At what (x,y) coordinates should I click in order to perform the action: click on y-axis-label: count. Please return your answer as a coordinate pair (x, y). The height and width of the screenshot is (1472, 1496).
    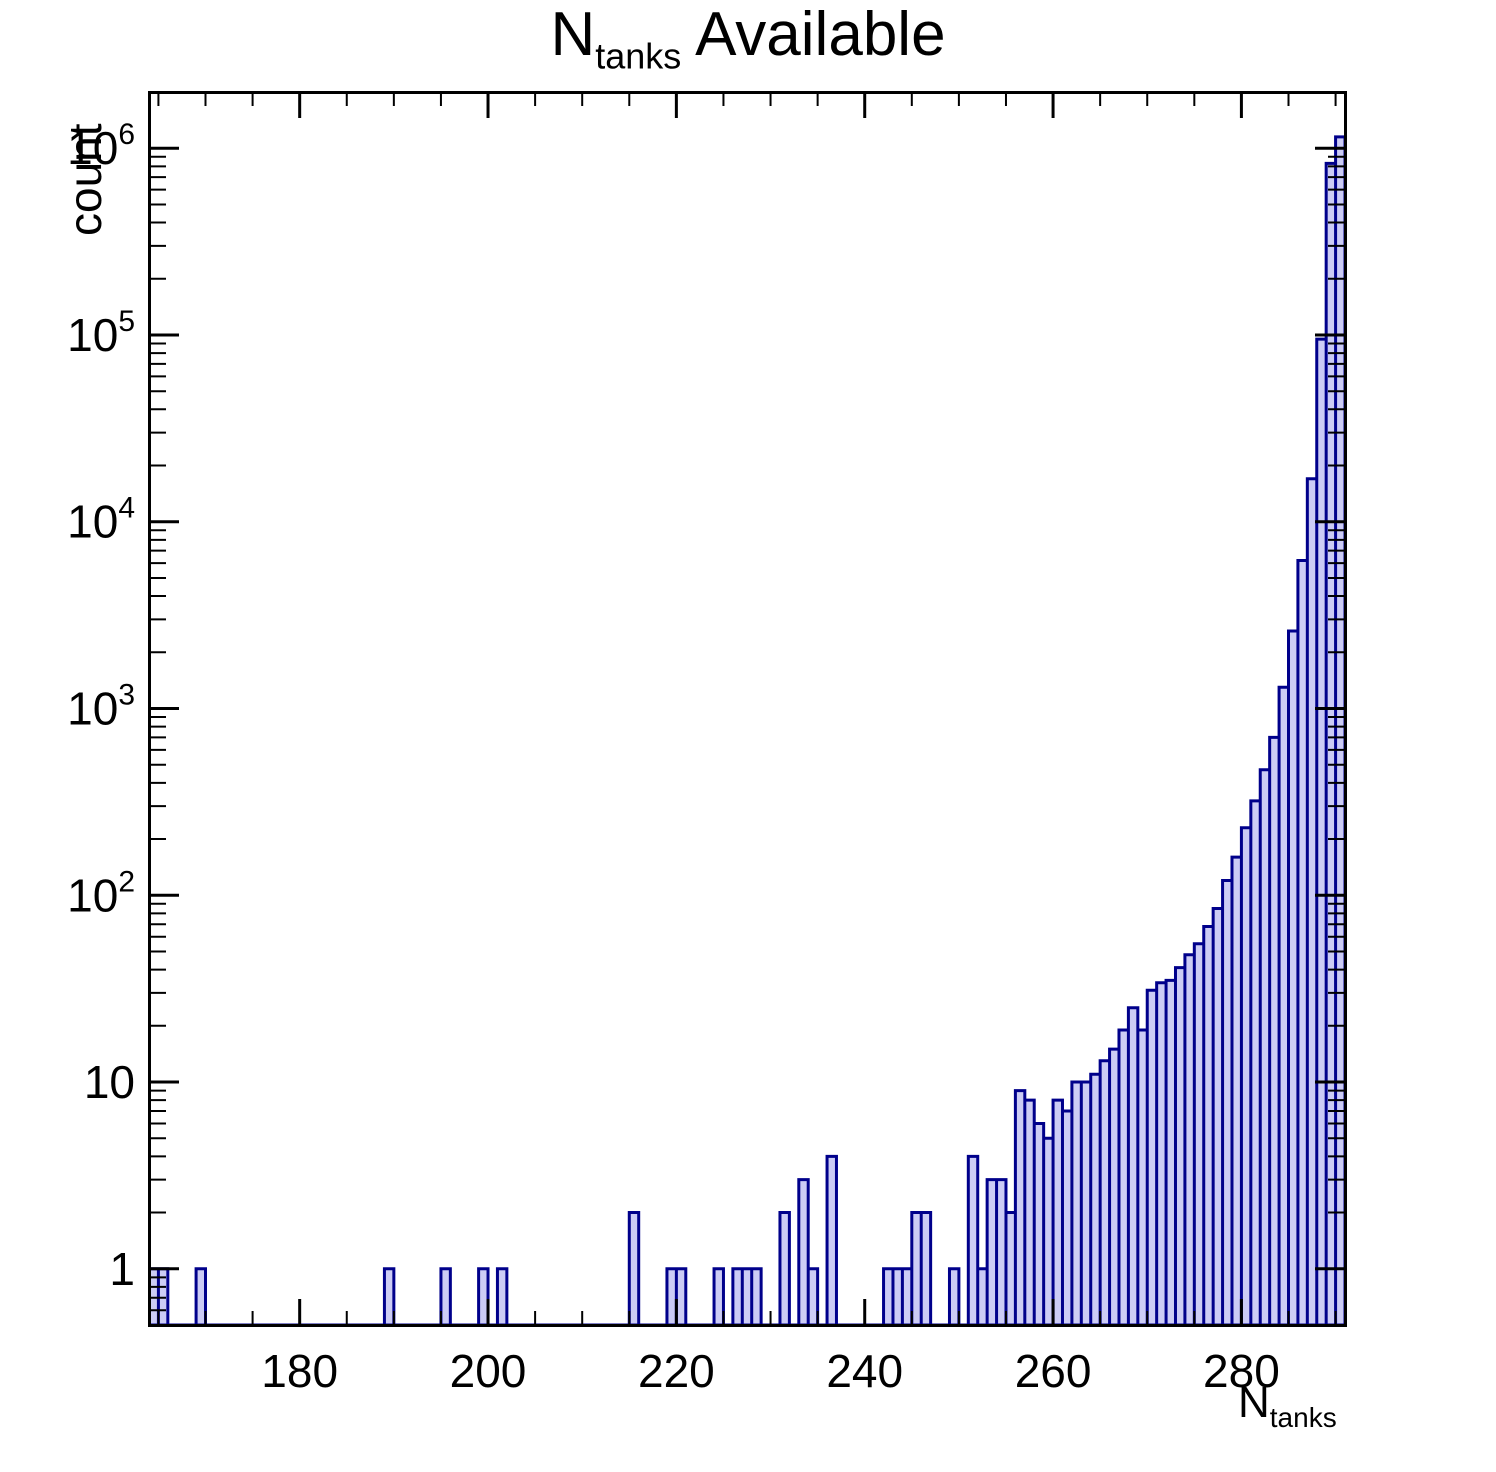
    Looking at the image, I should click on (85, 179).